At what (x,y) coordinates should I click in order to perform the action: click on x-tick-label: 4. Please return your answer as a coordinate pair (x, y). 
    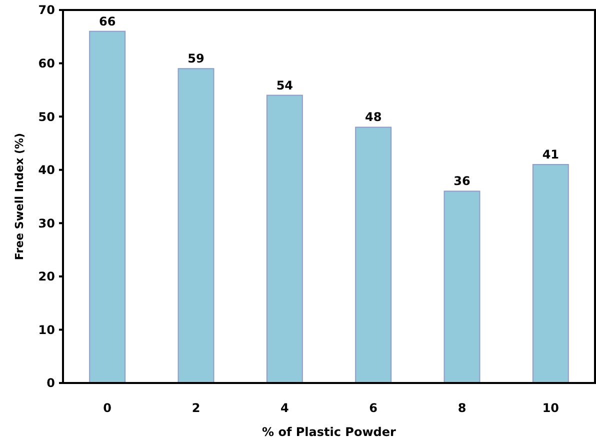
    Looking at the image, I should click on (284, 408).